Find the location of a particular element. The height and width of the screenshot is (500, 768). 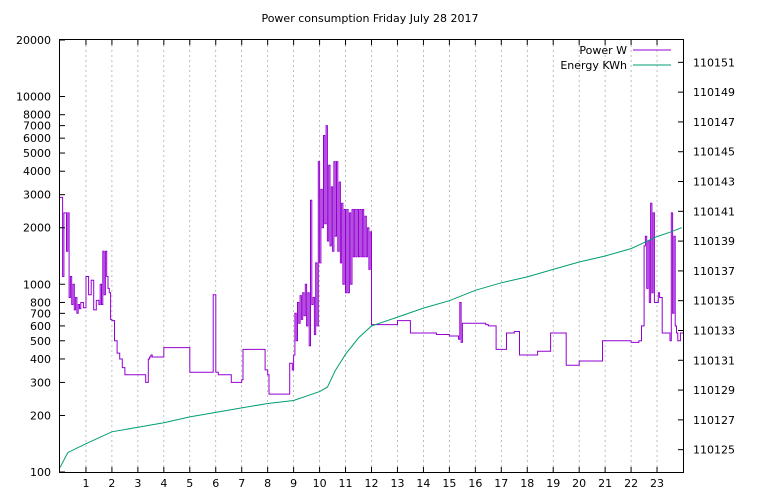

y-tick-label: 8000 is located at coordinates (37, 115).